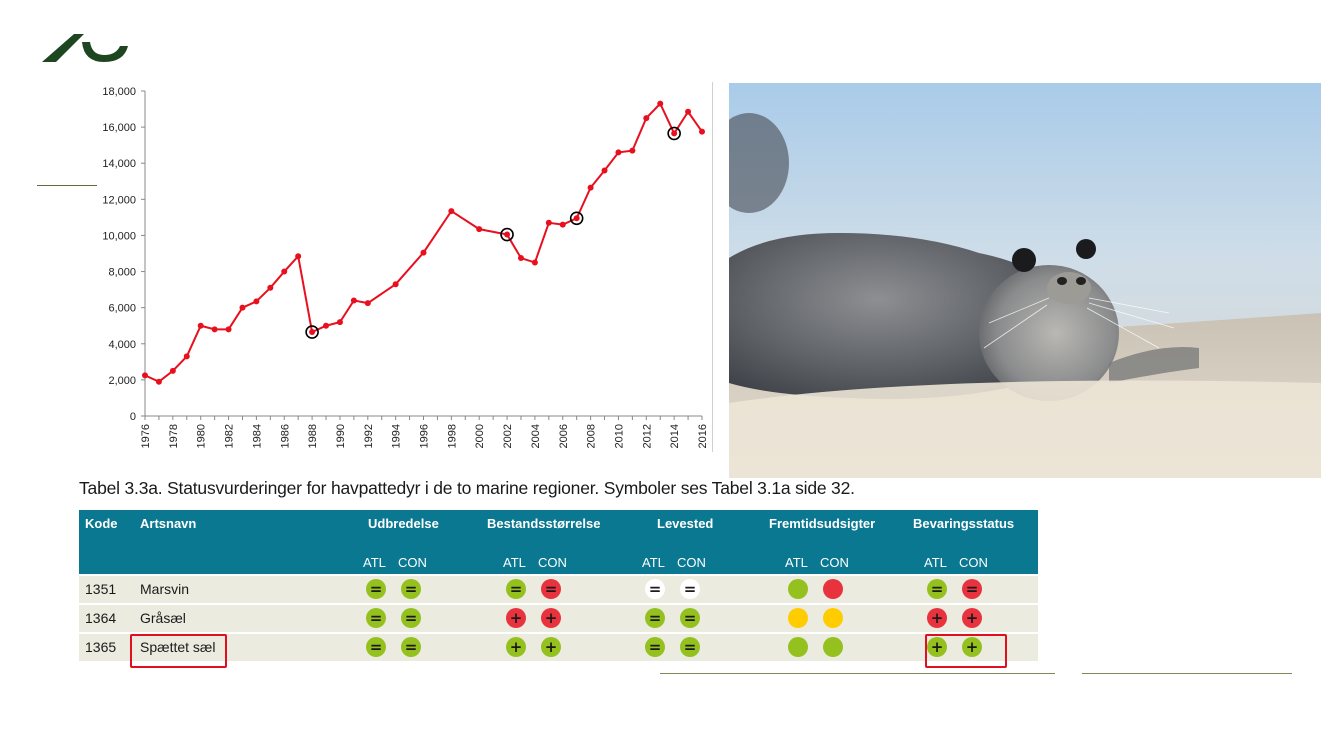  I want to click on x-tick-label: 1998, so click(452, 436).